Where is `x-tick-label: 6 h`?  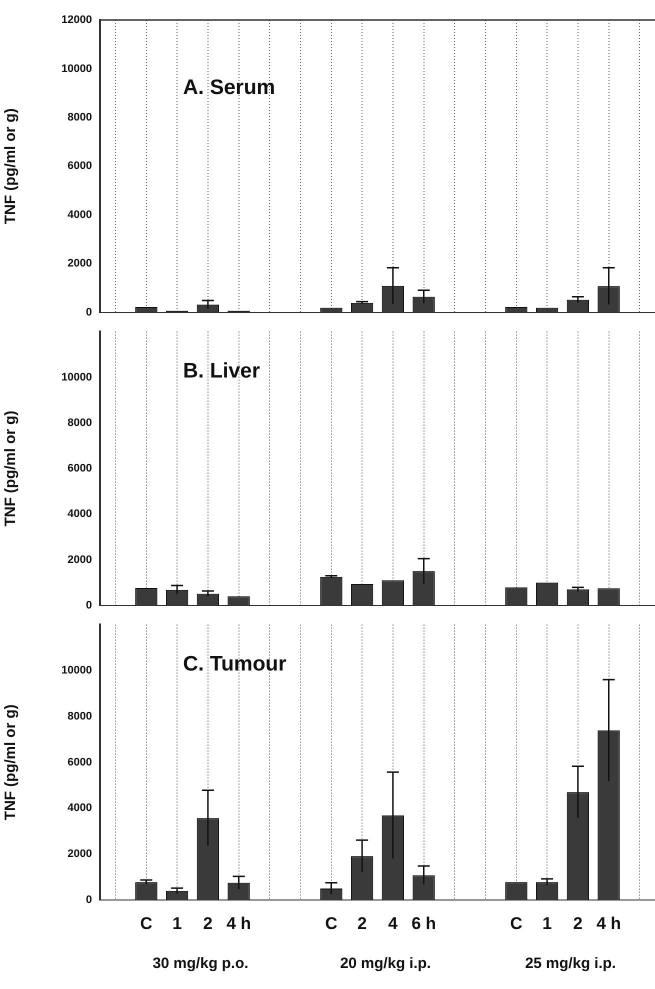 x-tick-label: 6 h is located at coordinates (423, 923).